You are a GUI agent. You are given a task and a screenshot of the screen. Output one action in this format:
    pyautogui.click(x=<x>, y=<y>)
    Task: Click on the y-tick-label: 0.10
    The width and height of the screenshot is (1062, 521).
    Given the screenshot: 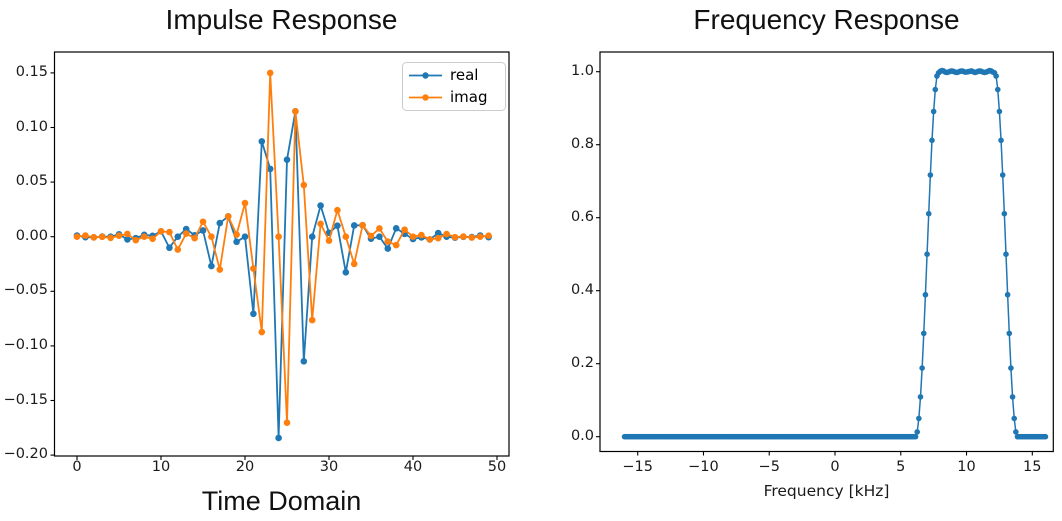 What is the action you would take?
    pyautogui.click(x=31, y=126)
    